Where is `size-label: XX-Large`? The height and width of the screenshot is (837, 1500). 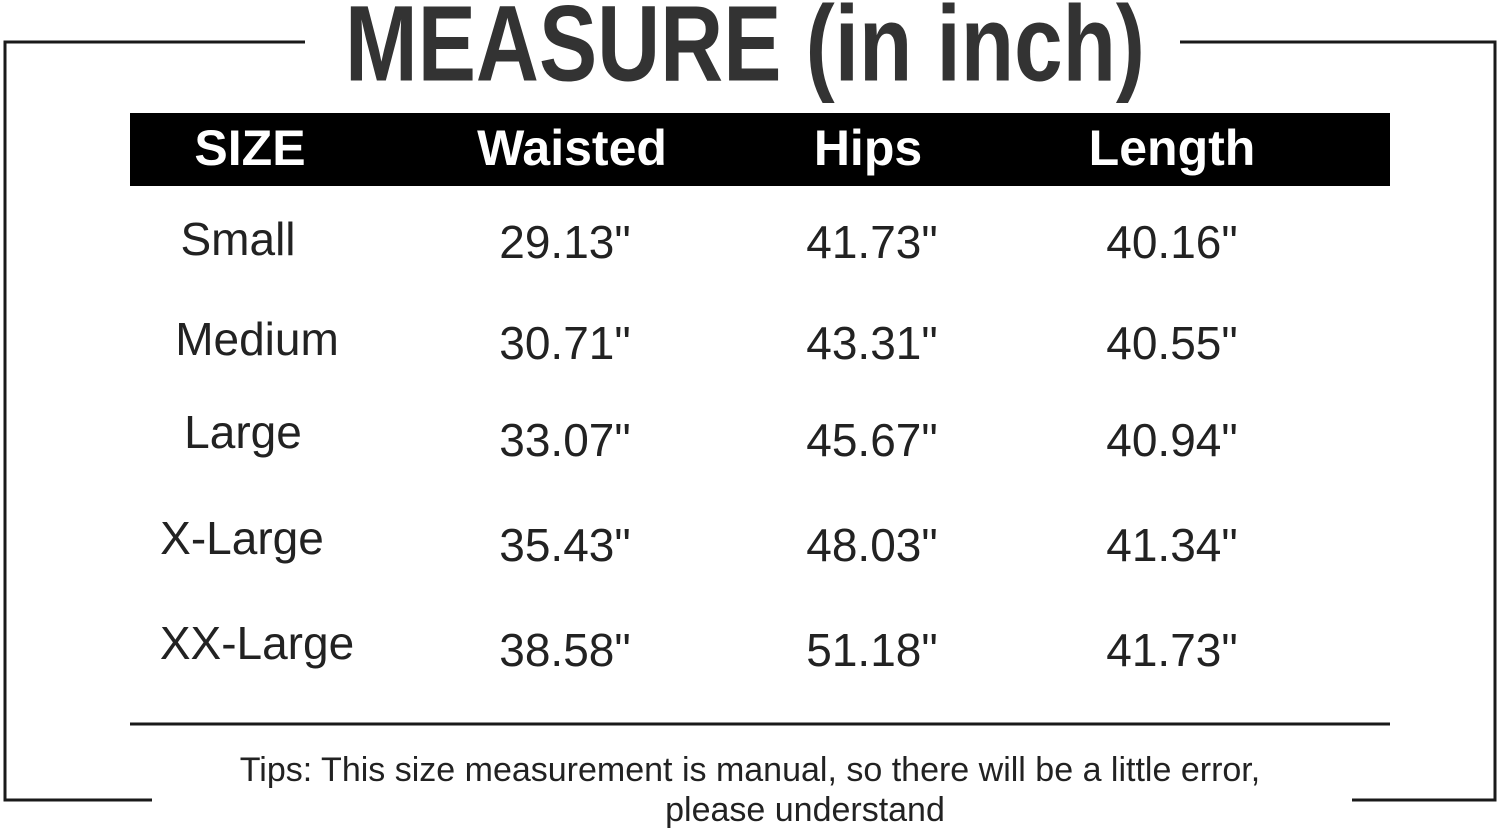
size-label: XX-Large is located at coordinates (257, 643).